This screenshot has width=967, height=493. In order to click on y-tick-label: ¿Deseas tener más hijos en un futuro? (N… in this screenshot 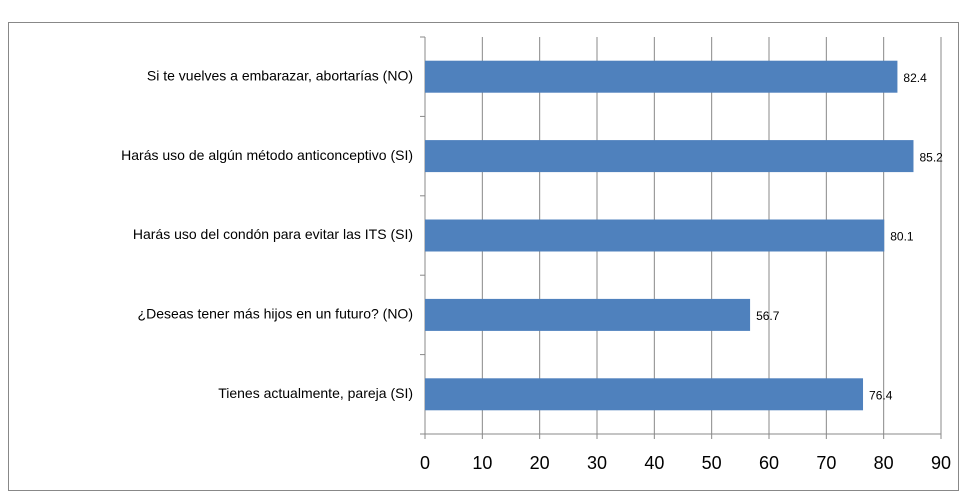, I will do `click(275, 314)`.